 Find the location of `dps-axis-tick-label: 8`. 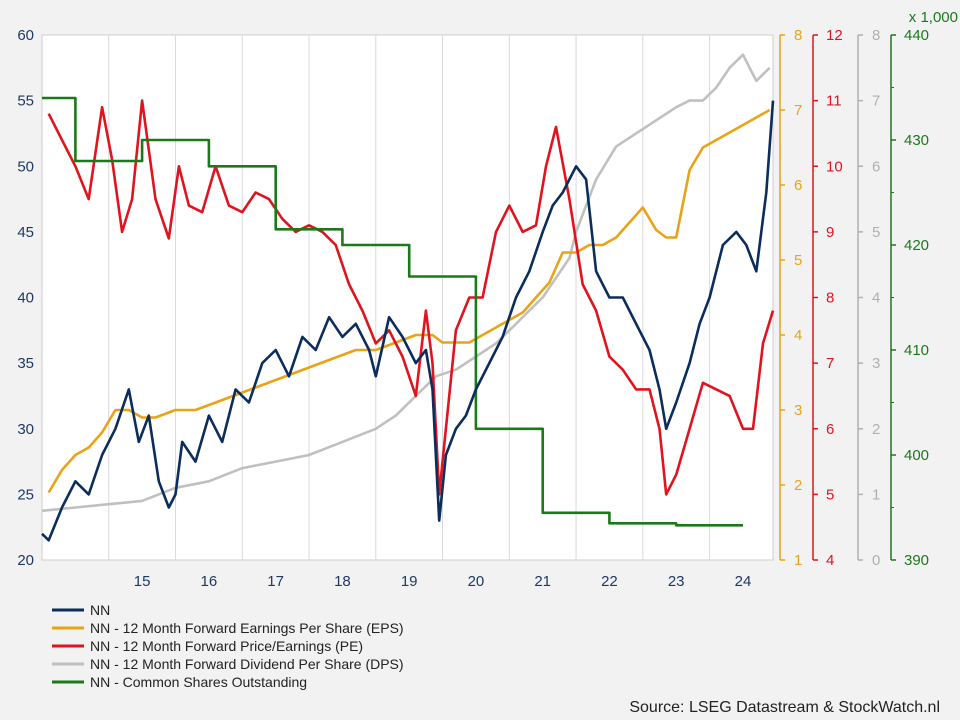

dps-axis-tick-label: 8 is located at coordinates (876, 35).